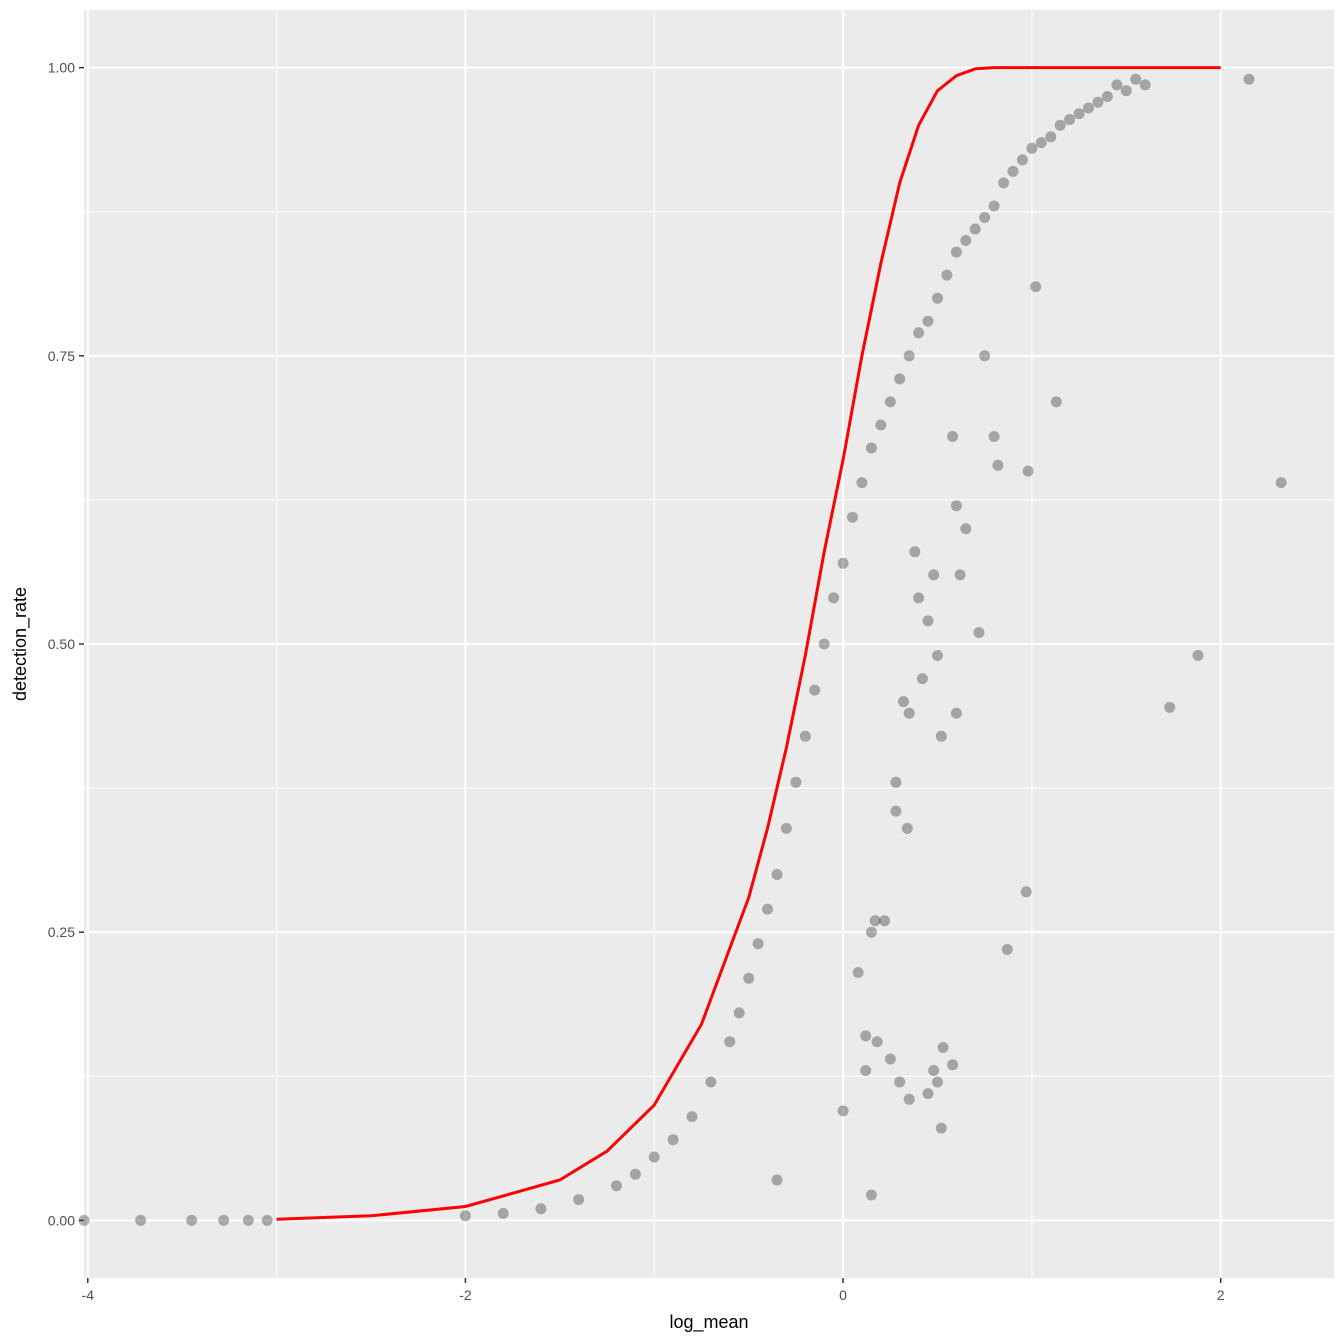 Image resolution: width=1344 pixels, height=1344 pixels. Describe the element at coordinates (61, 644) in the screenshot. I see `y-tick-label: 0.50` at that location.